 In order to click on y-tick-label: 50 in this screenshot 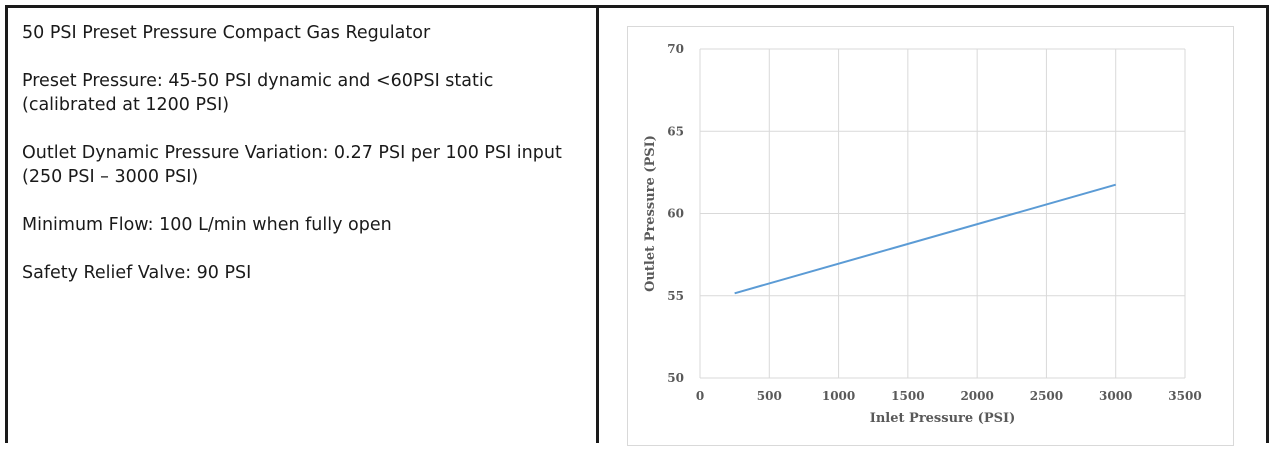, I will do `click(675, 378)`.